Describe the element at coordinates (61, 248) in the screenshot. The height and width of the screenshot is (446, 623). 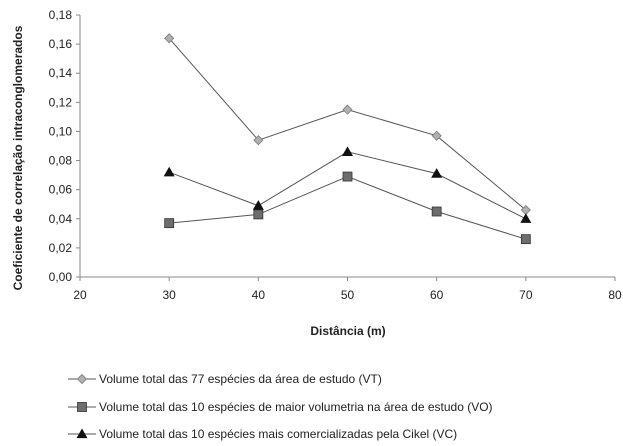
I see `y-tick-label: 0,02` at that location.